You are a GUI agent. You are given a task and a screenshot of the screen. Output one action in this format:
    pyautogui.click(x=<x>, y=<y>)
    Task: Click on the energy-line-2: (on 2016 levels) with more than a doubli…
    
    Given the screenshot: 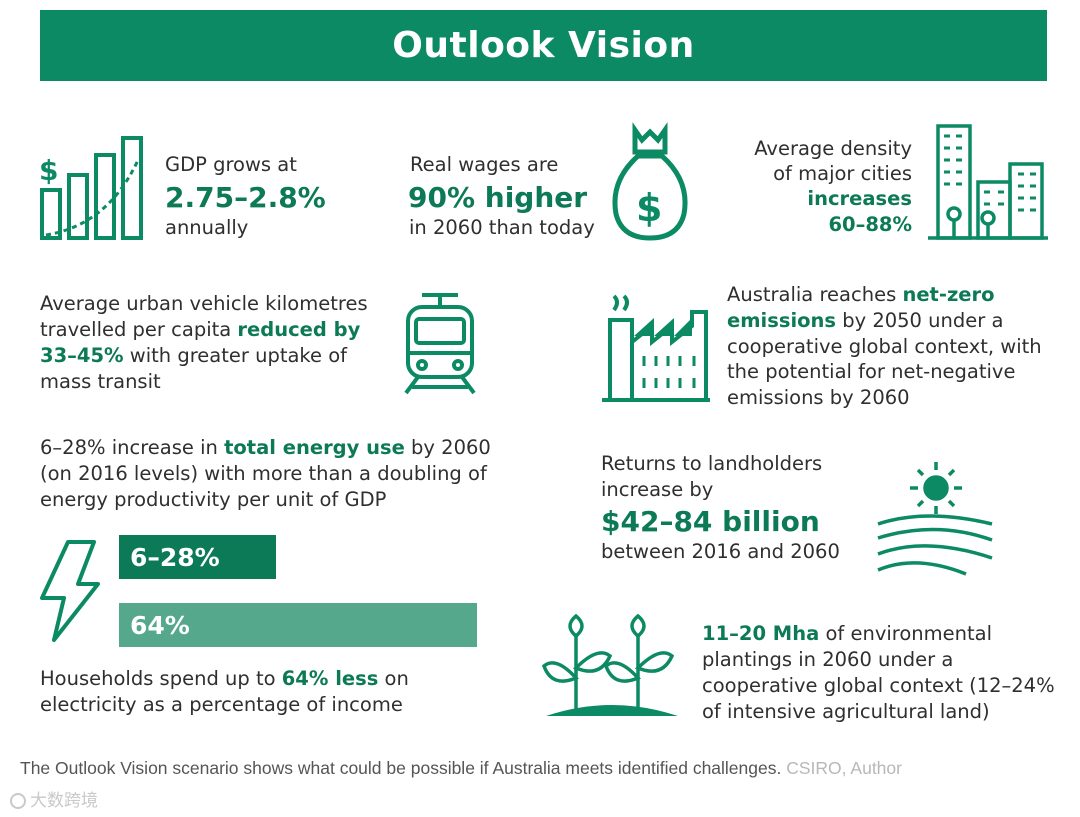 What is the action you would take?
    pyautogui.click(x=263, y=473)
    